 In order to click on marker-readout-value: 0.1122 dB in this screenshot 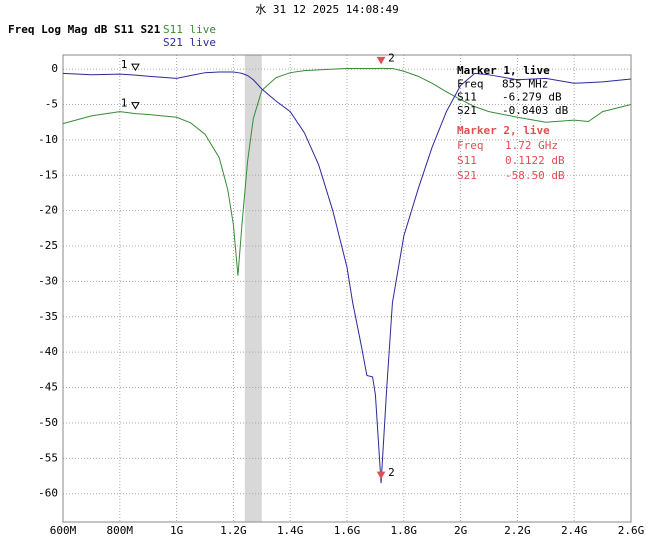, I will do `click(535, 160)`.